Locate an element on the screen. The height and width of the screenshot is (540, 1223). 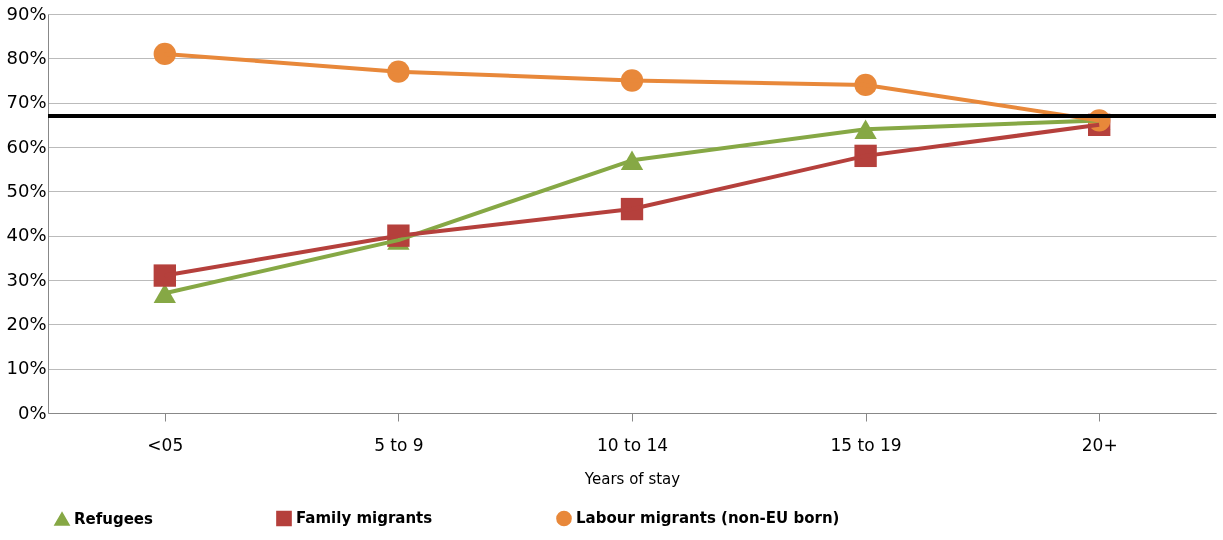
y-tick-label: 40% is located at coordinates (26, 235).